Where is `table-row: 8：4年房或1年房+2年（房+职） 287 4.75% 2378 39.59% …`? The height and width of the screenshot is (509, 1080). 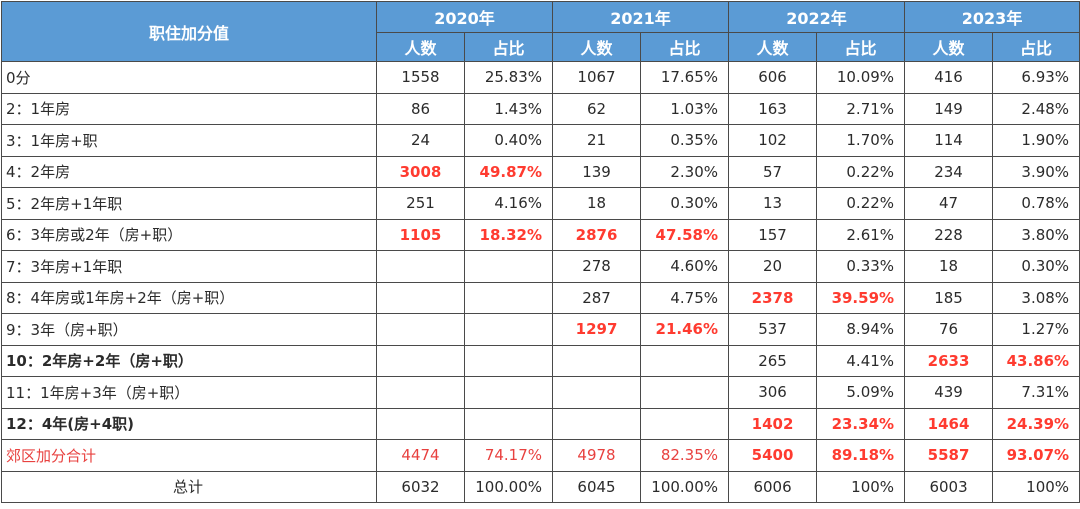
table-row: 8：4年房或1年房+2年（房+职） 287 4.75% 2378 39.59% … is located at coordinates (540, 297).